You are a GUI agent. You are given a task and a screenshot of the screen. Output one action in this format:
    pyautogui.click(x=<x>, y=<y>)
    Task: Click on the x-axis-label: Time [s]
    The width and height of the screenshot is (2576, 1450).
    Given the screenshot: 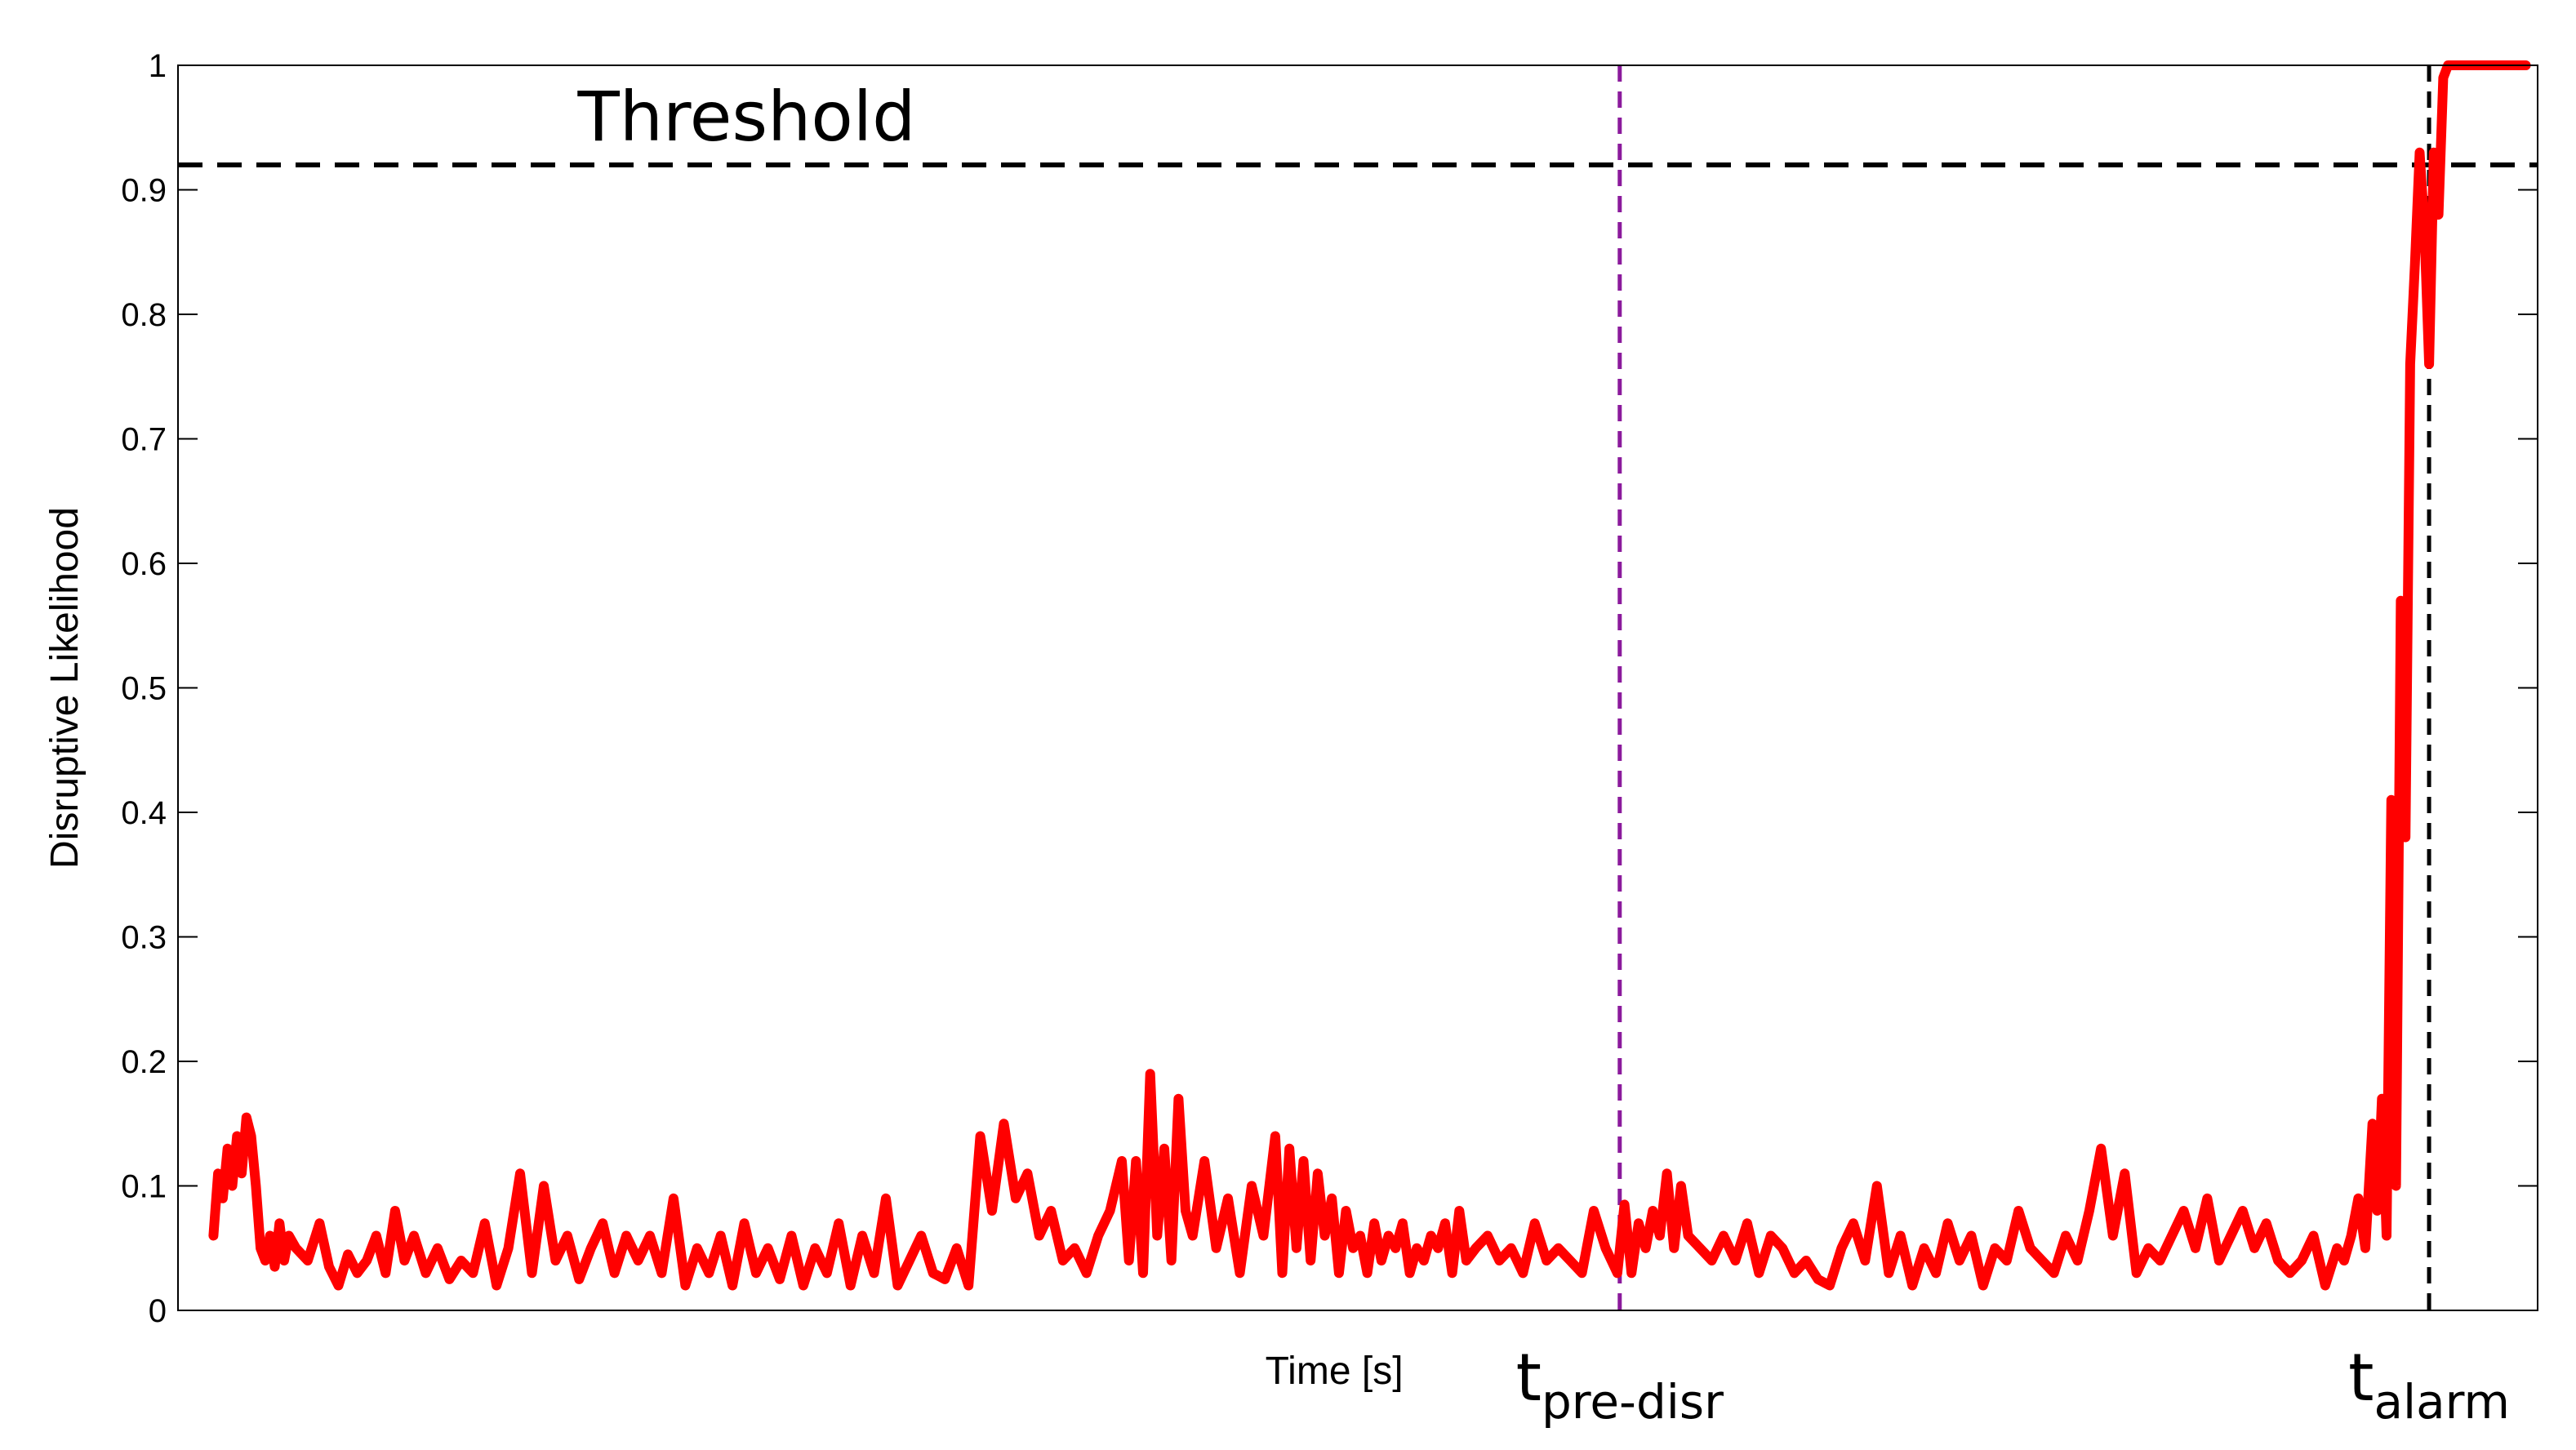 What is the action you would take?
    pyautogui.click(x=1335, y=1371)
    